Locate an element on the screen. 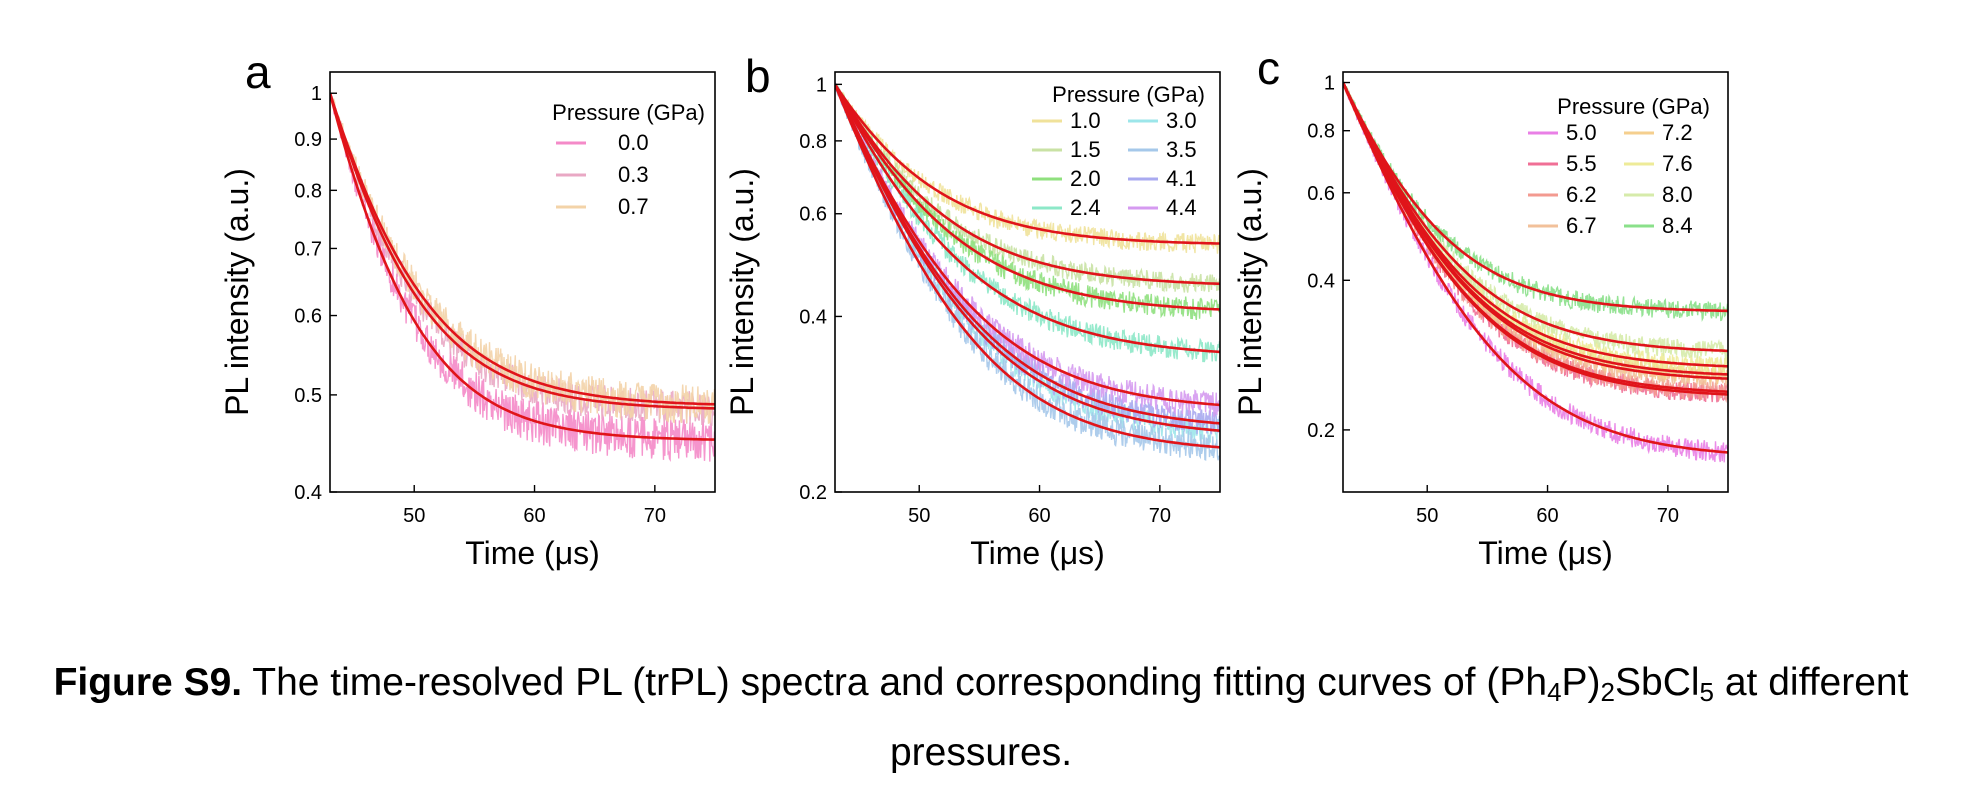 Image resolution: width=1962 pixels, height=795 pixels. plot-area-a is located at coordinates (522, 277).